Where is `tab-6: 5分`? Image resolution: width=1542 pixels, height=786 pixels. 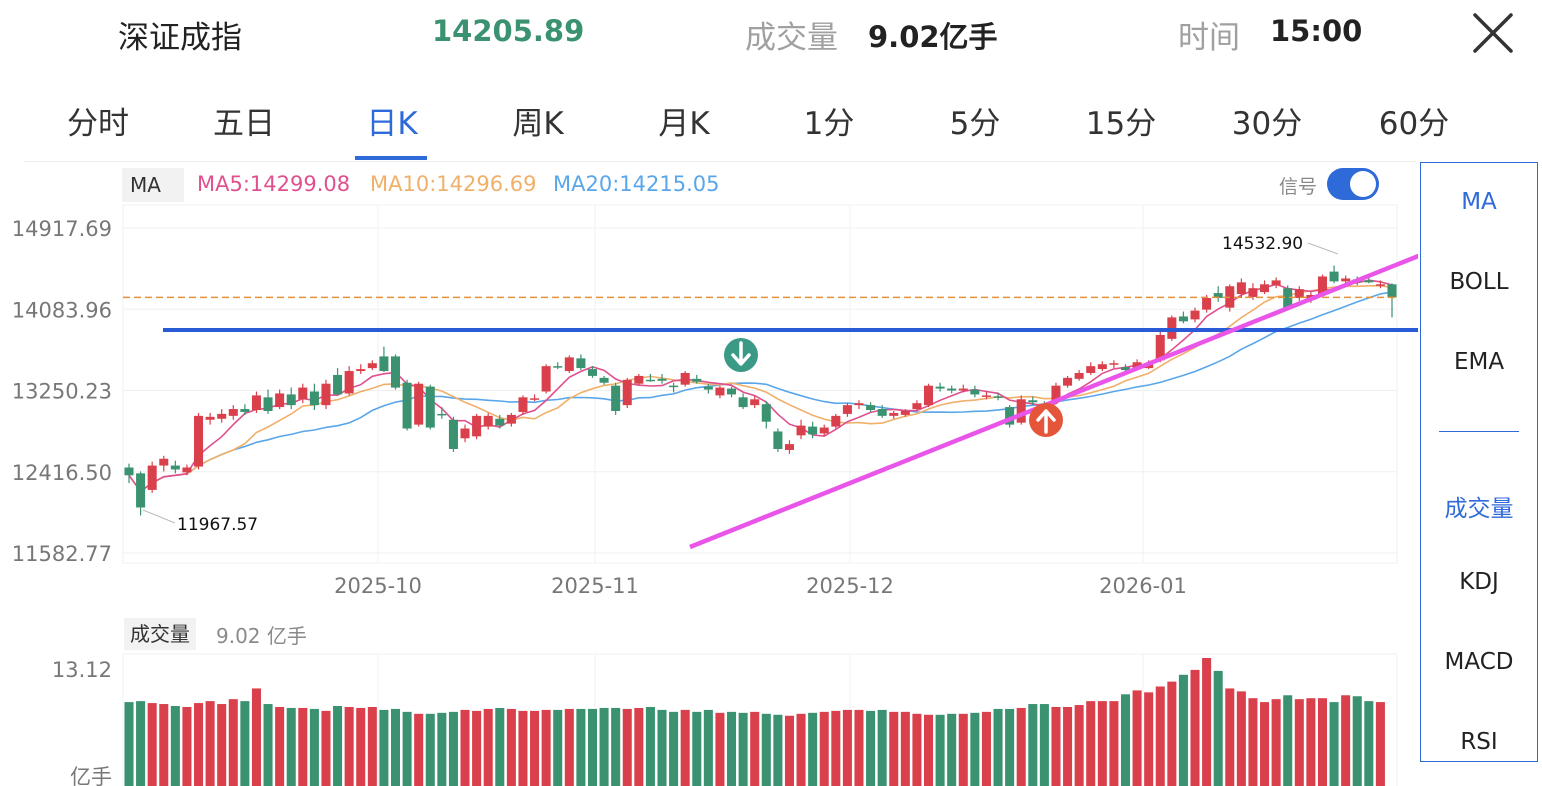
tab-6: 5分 is located at coordinates (975, 124).